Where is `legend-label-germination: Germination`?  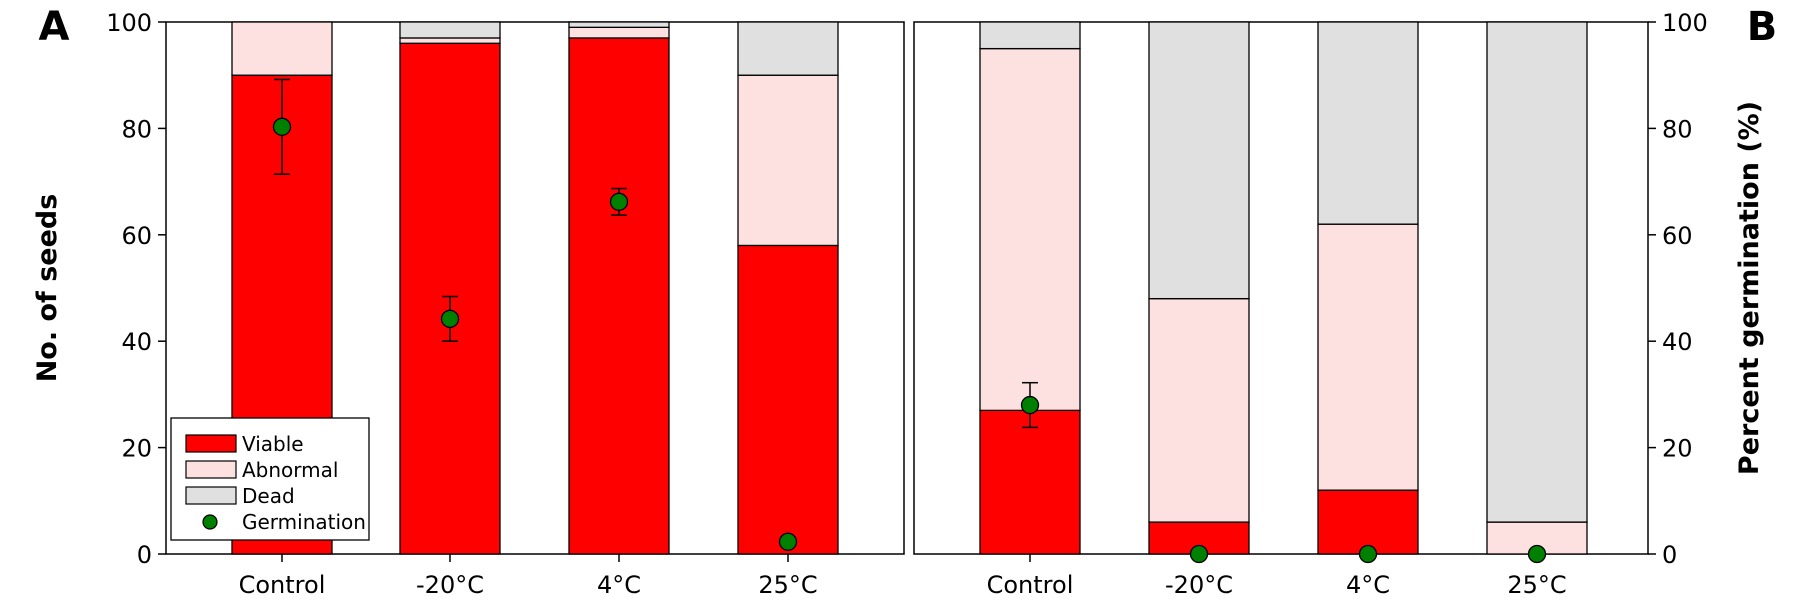
legend-label-germination: Germination is located at coordinates (304, 522).